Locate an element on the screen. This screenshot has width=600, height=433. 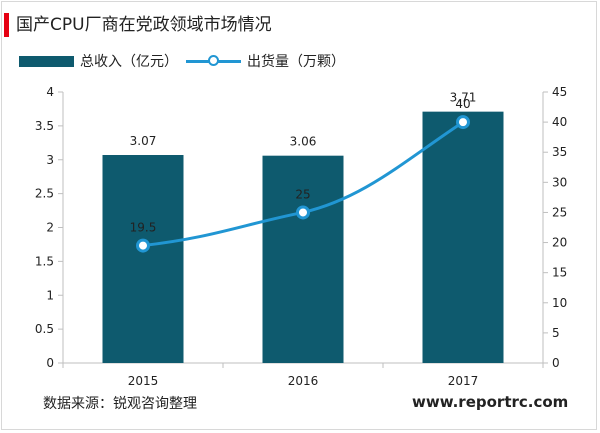
y-left-tick-label: 4 is located at coordinates (50, 92).